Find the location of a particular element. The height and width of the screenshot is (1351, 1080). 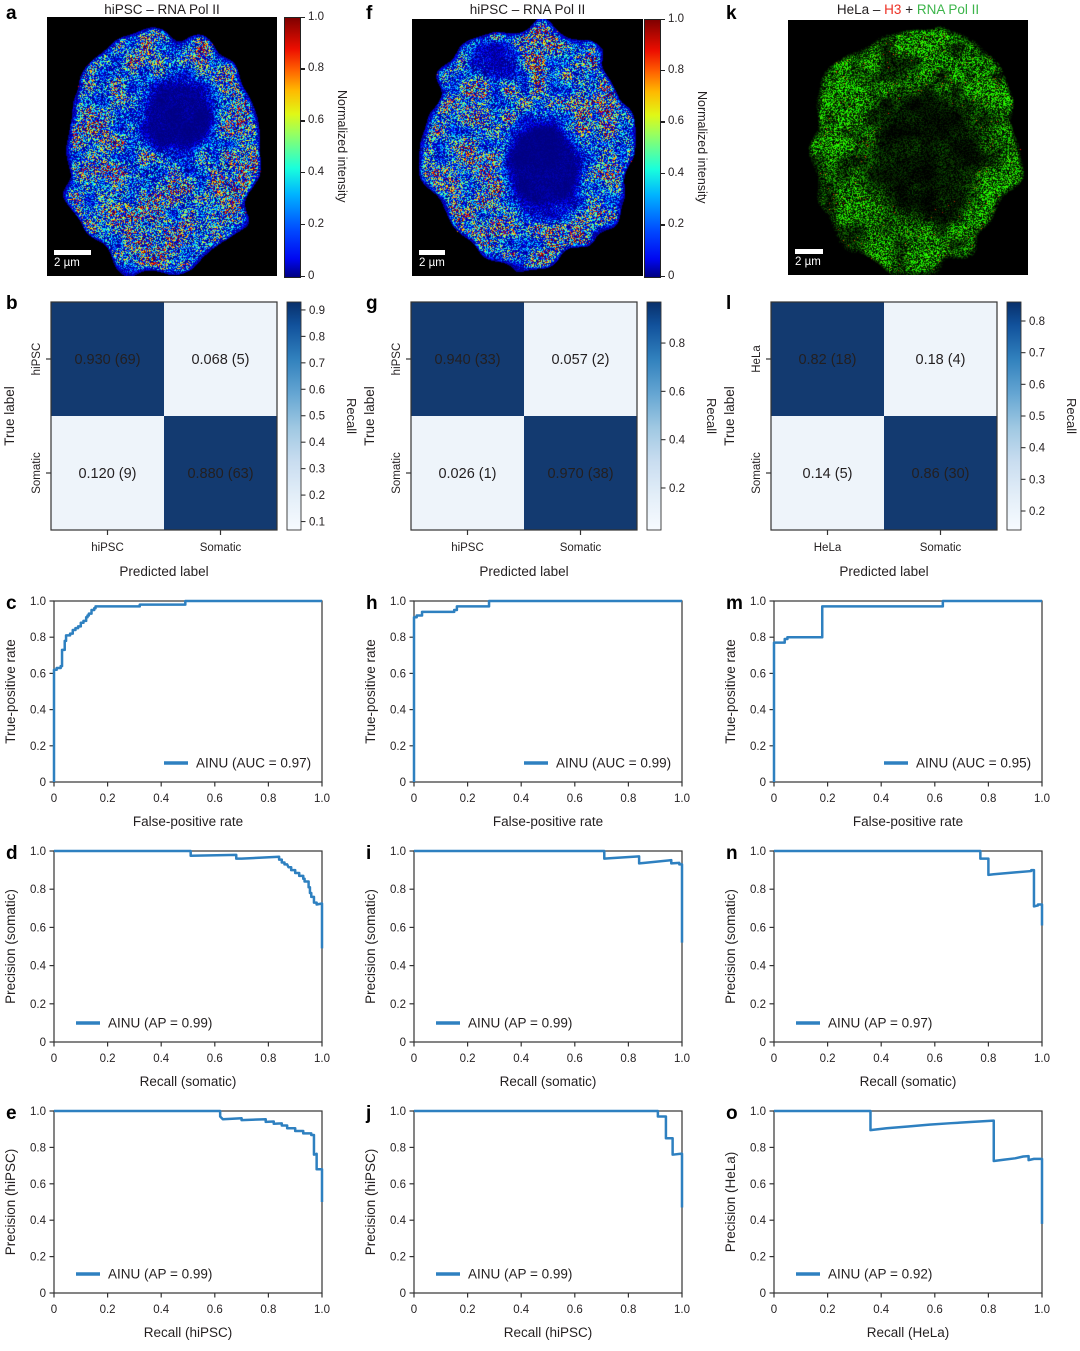

scale-bar-label: 2 µm is located at coordinates (432, 263).